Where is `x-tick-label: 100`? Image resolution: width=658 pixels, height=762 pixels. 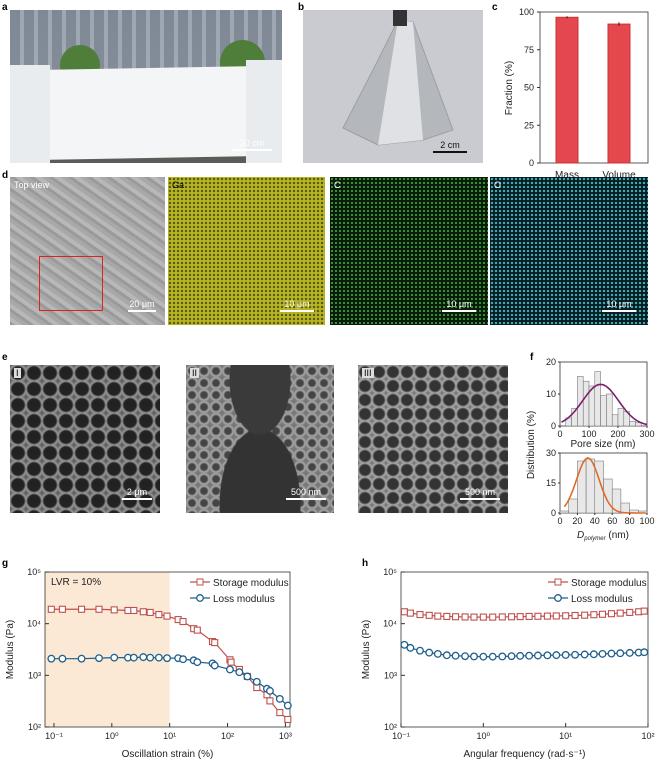 x-tick-label: 100 is located at coordinates (588, 434).